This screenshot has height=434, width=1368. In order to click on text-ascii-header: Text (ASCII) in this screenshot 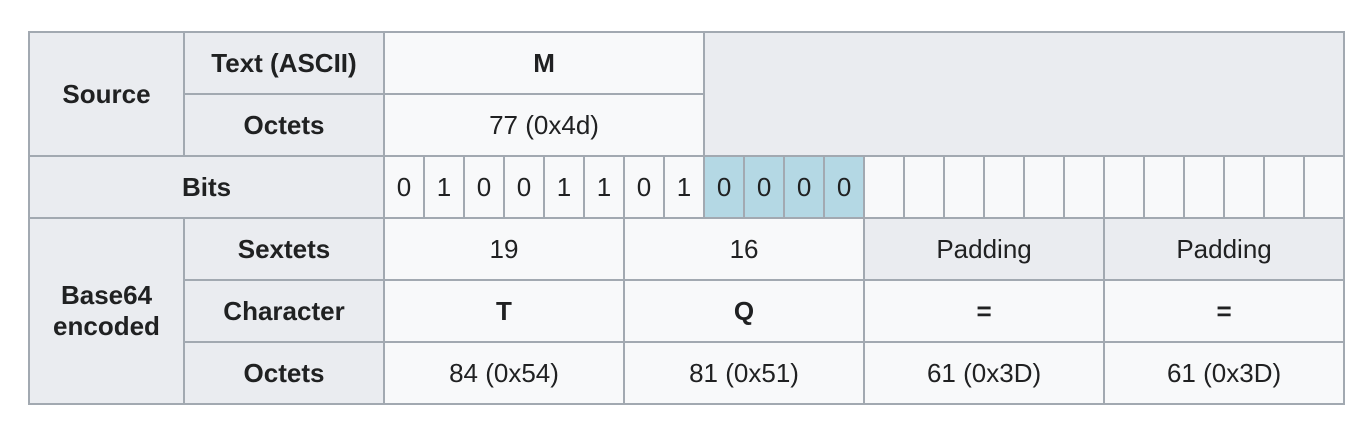, I will do `click(284, 63)`.